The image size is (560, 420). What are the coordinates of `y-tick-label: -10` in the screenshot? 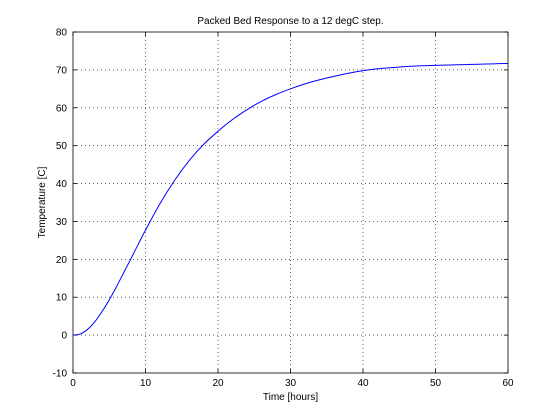 It's located at (60, 374).